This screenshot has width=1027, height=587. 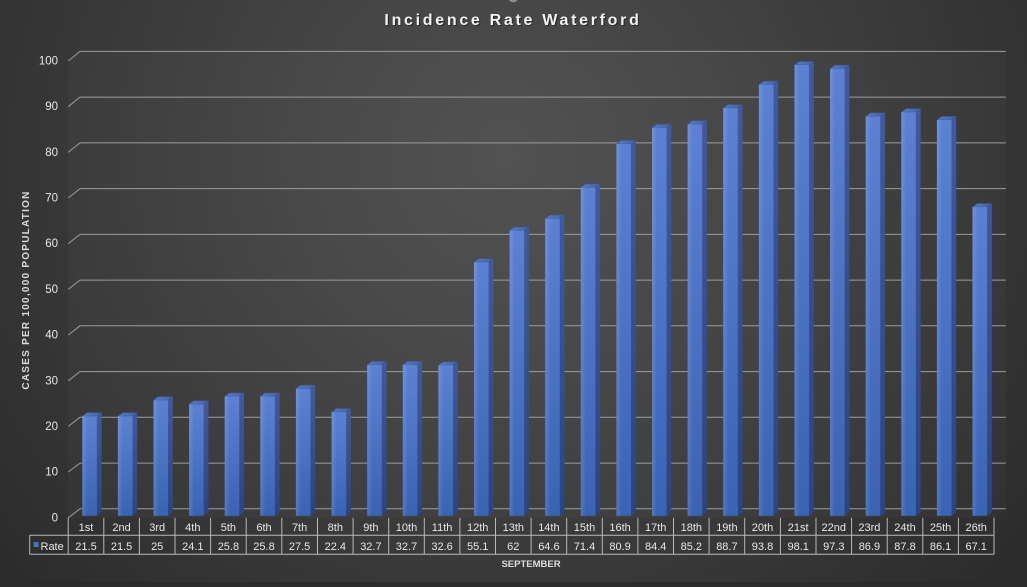 What do you see at coordinates (406, 528) in the screenshot?
I see `svg-text: 10th` at bounding box center [406, 528].